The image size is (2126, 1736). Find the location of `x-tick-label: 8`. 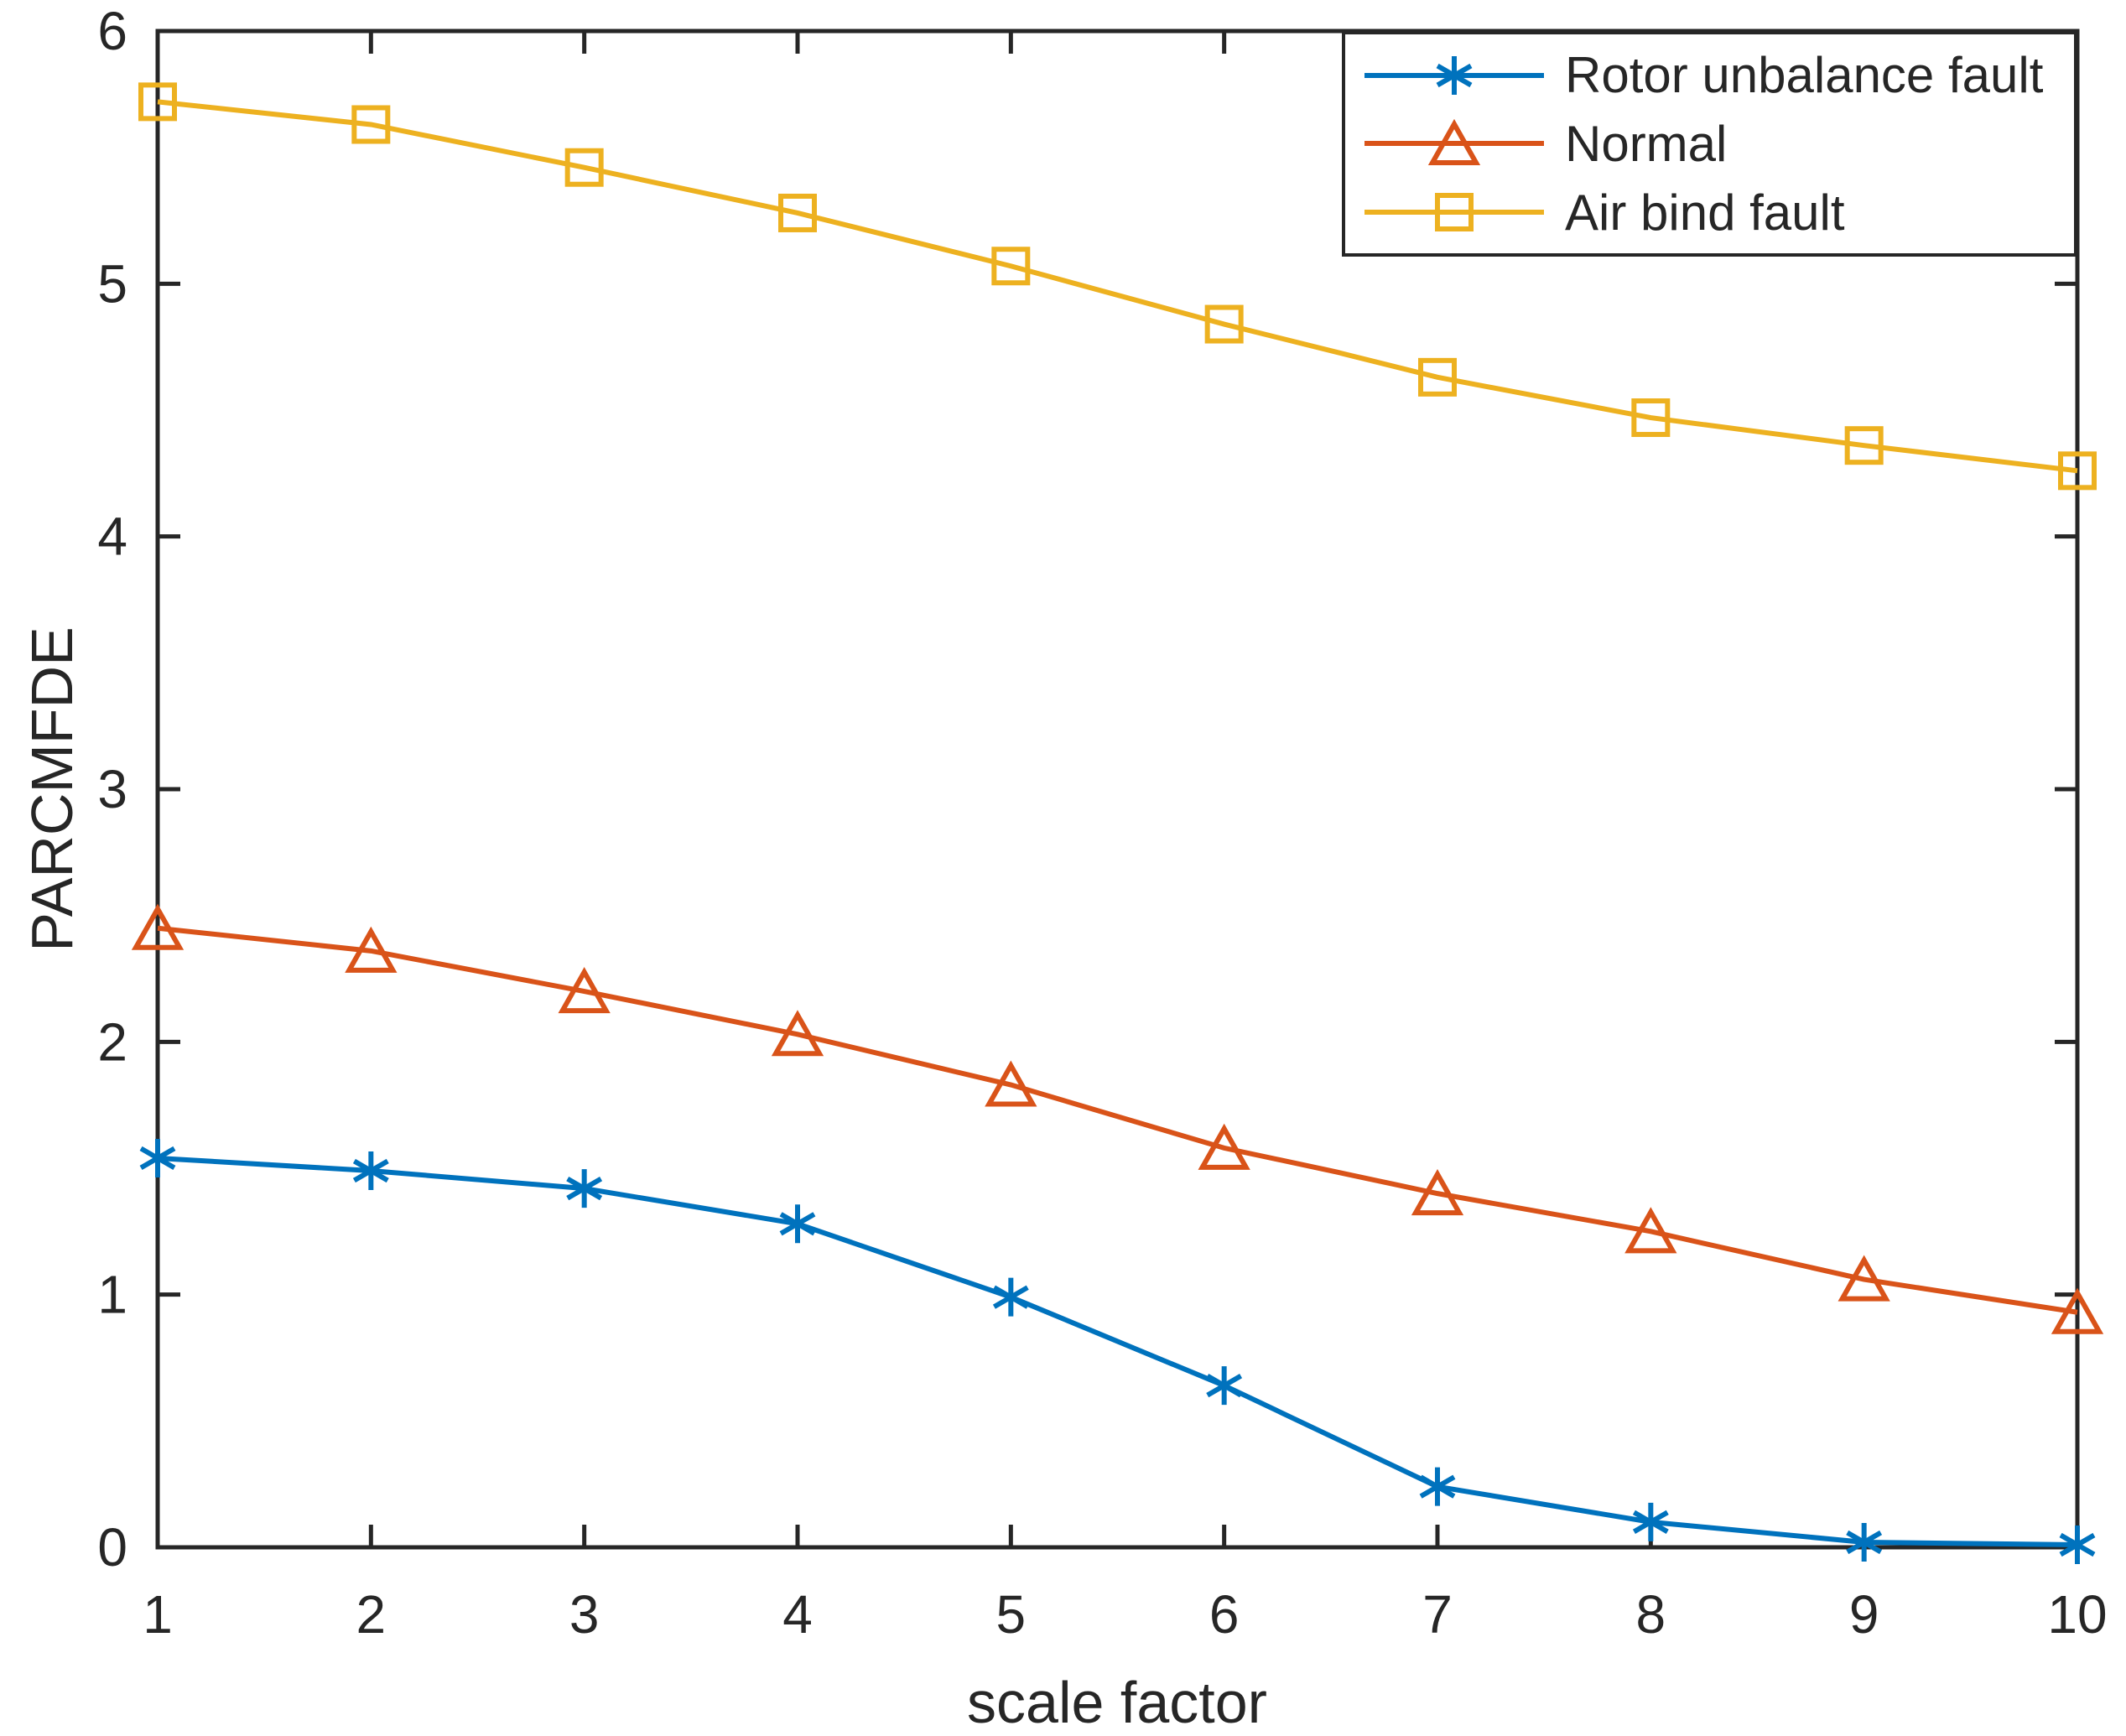

x-tick-label: 8 is located at coordinates (1651, 1615).